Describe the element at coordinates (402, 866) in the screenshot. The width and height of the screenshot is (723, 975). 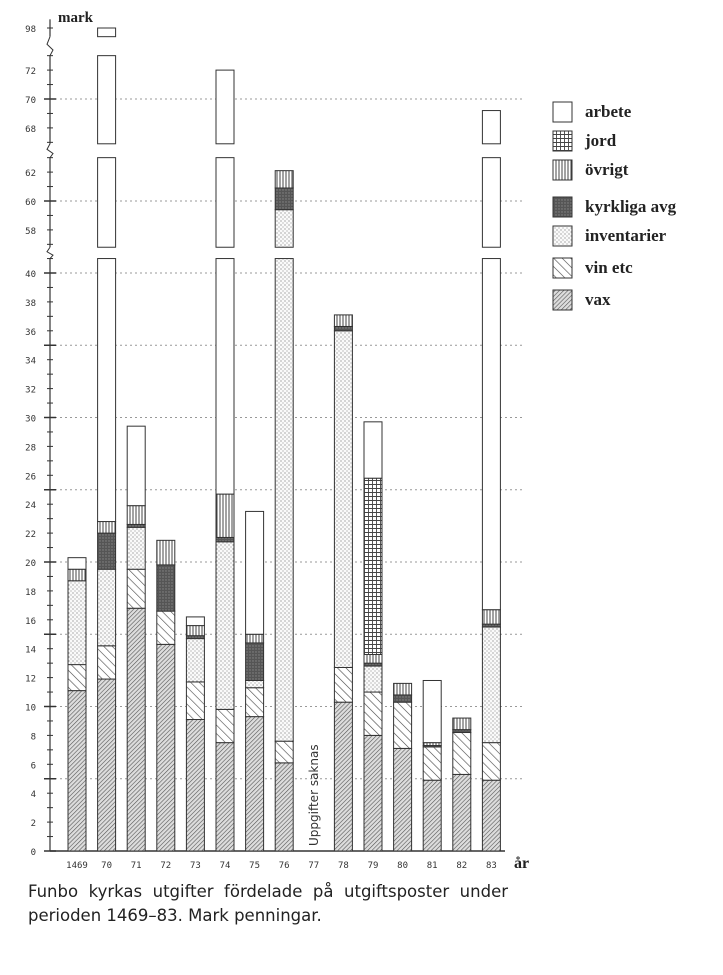
I see `x-tick-label: 80` at that location.